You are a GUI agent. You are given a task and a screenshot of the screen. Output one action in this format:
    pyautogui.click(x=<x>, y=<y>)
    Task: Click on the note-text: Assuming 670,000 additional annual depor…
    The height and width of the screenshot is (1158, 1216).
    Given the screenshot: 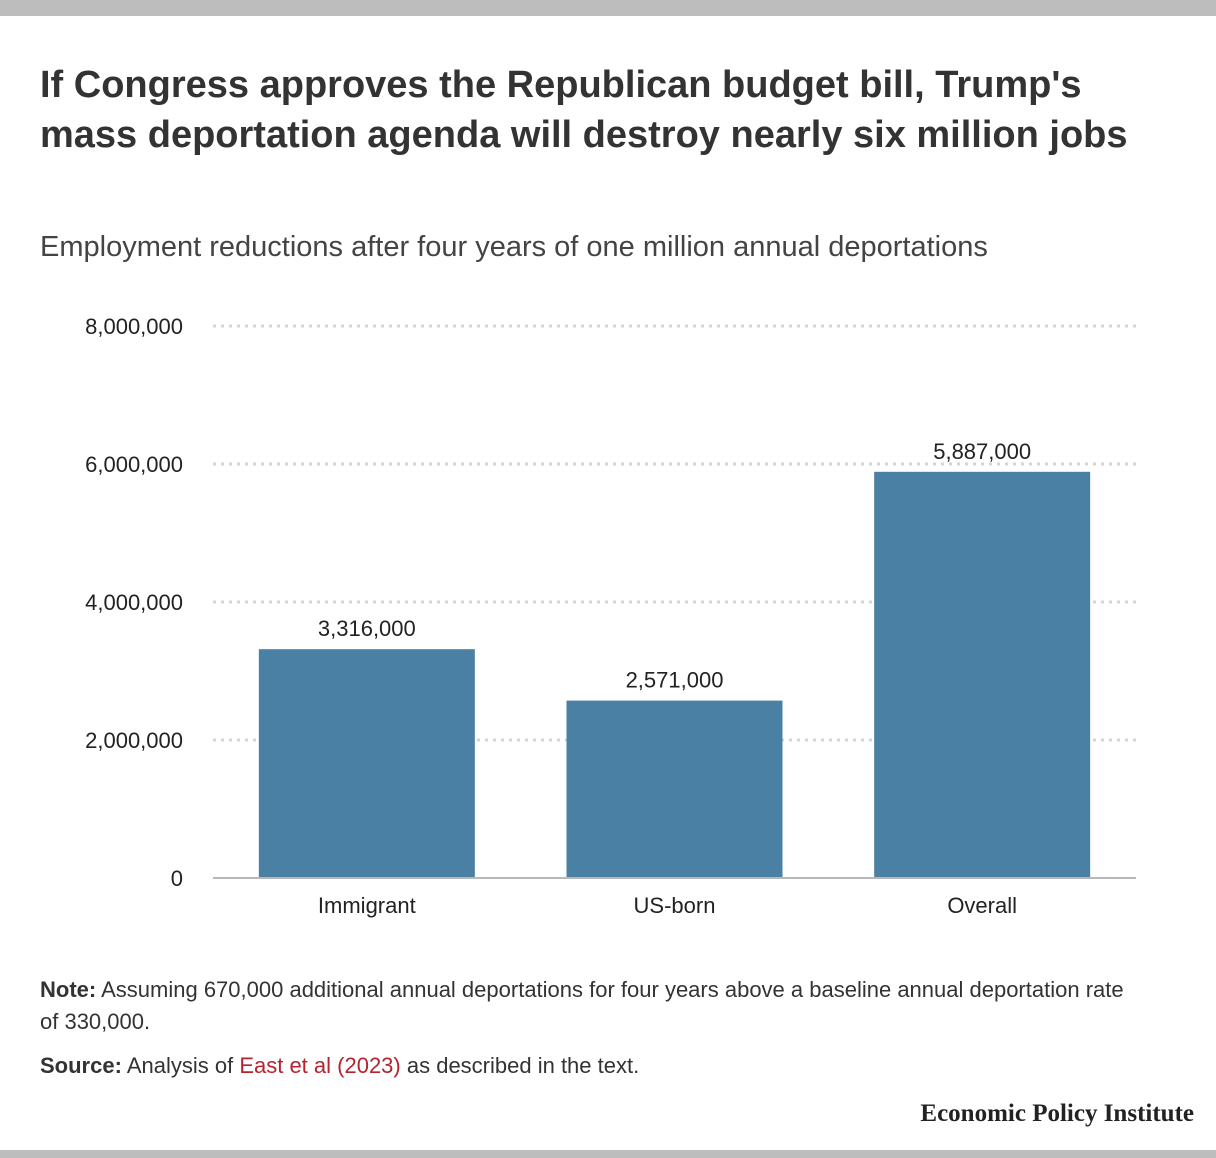 What is the action you would take?
    pyautogui.click(x=582, y=1005)
    